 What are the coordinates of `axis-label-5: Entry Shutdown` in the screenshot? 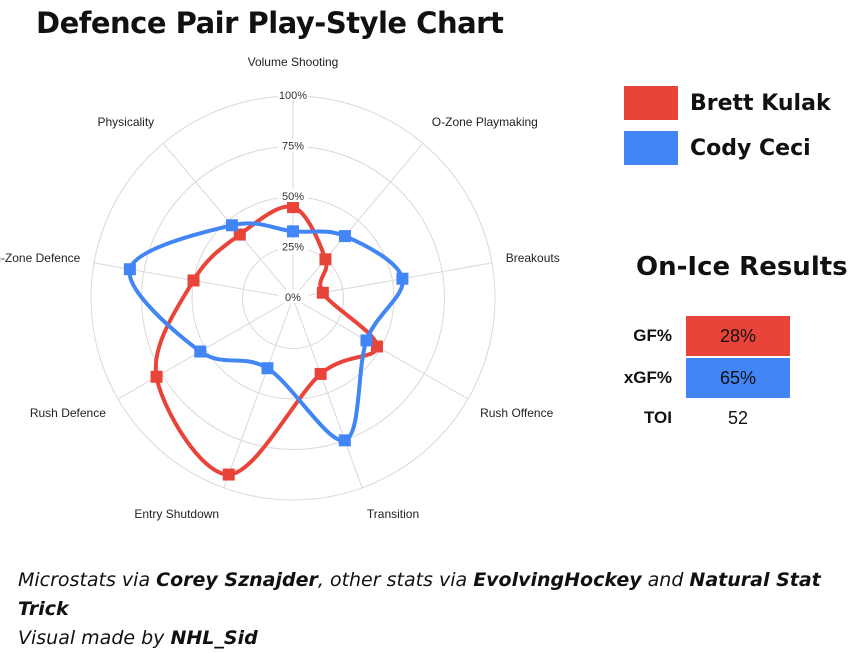 It's located at (176, 514).